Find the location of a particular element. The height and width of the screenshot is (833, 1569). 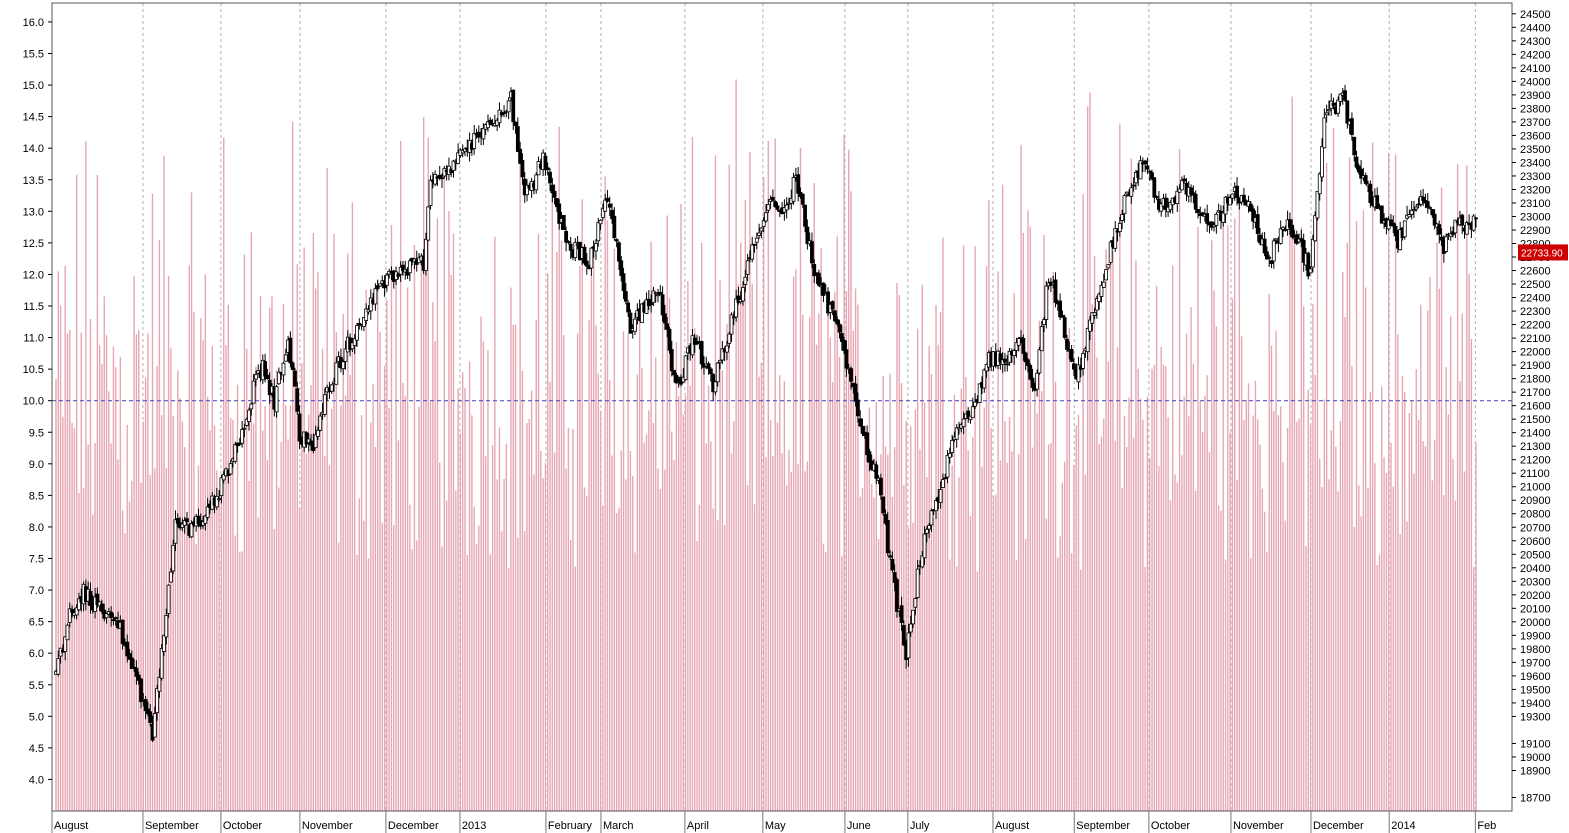

x-tick-label: November is located at coordinates (327, 826).